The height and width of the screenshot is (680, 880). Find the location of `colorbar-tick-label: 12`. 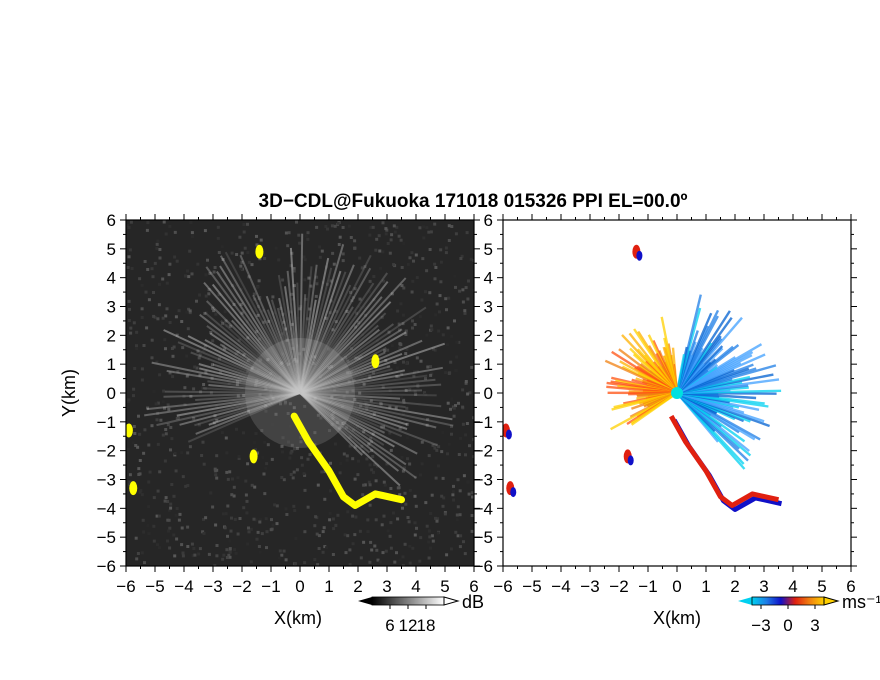

colorbar-tick-label: 12 is located at coordinates (408, 625).